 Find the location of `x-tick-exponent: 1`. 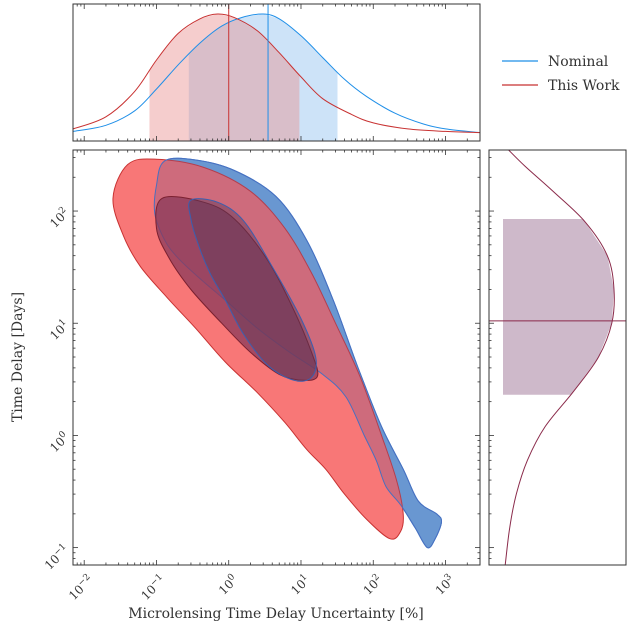

x-tick-exponent: 1 is located at coordinates (303, 577).